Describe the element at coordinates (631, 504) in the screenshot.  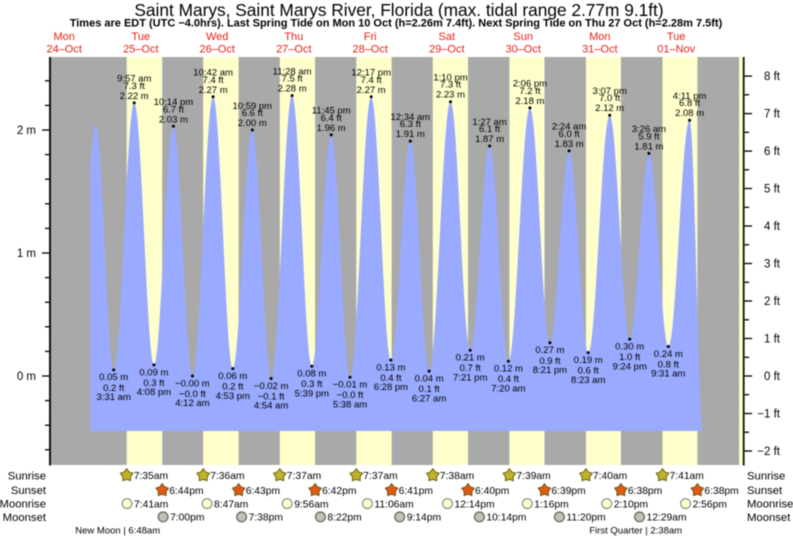
I see `svg-text: 2:10pm` at that location.